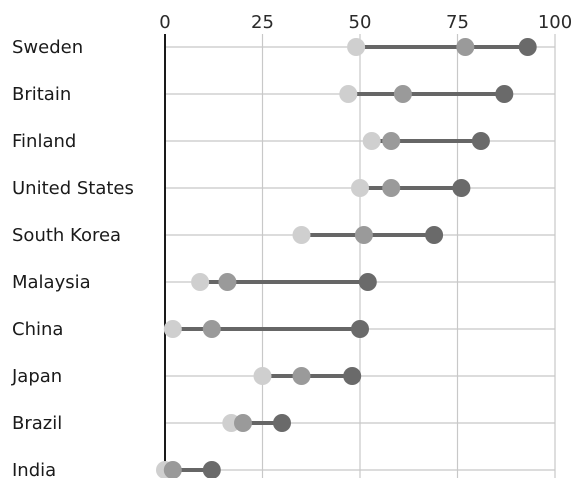 This screenshot has width=581, height=478. I want to click on x-tick-label-100: 100, so click(555, 22).